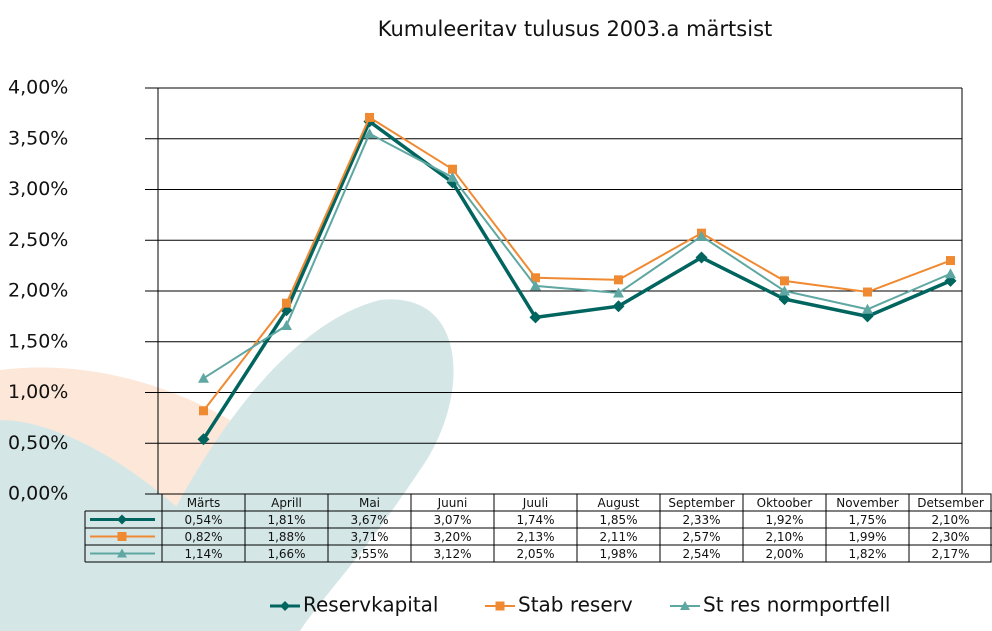 This screenshot has height=631, width=992. I want to click on x-tick-label: Oktoober, so click(785, 503).